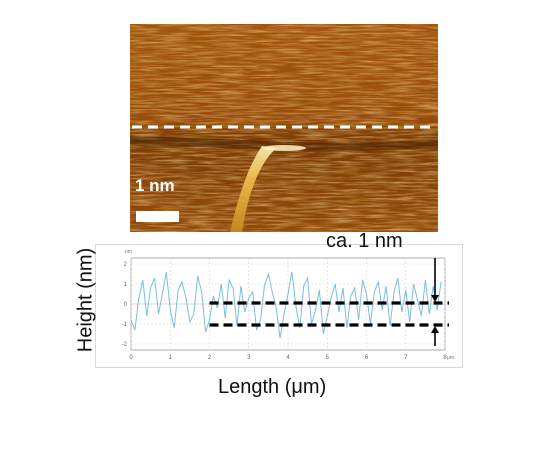 Image resolution: width=534 pixels, height=462 pixels. Describe the element at coordinates (125, 345) in the screenshot. I see `y-tick-label: -2` at that location.